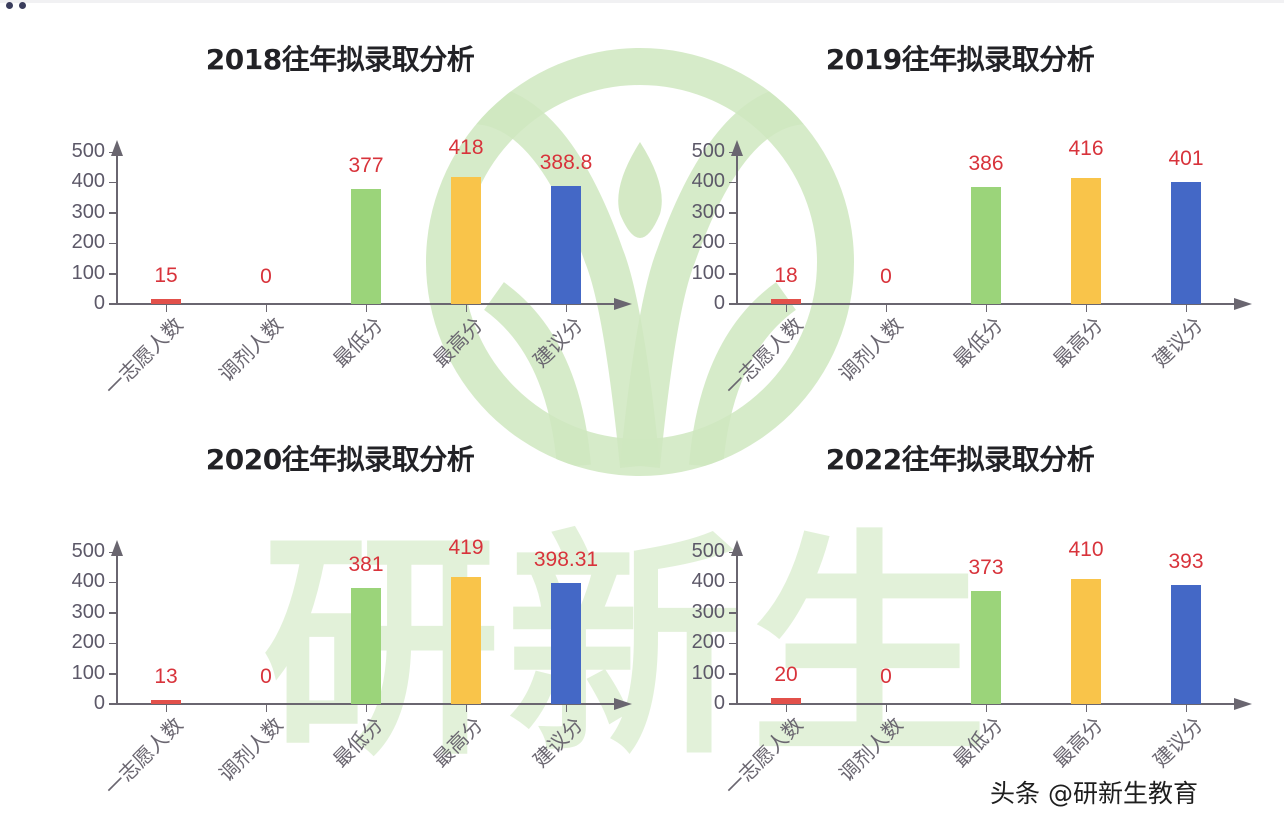  What do you see at coordinates (1094, 793) in the screenshot?
I see `footer-credit: 头条 @研新生教育` at bounding box center [1094, 793].